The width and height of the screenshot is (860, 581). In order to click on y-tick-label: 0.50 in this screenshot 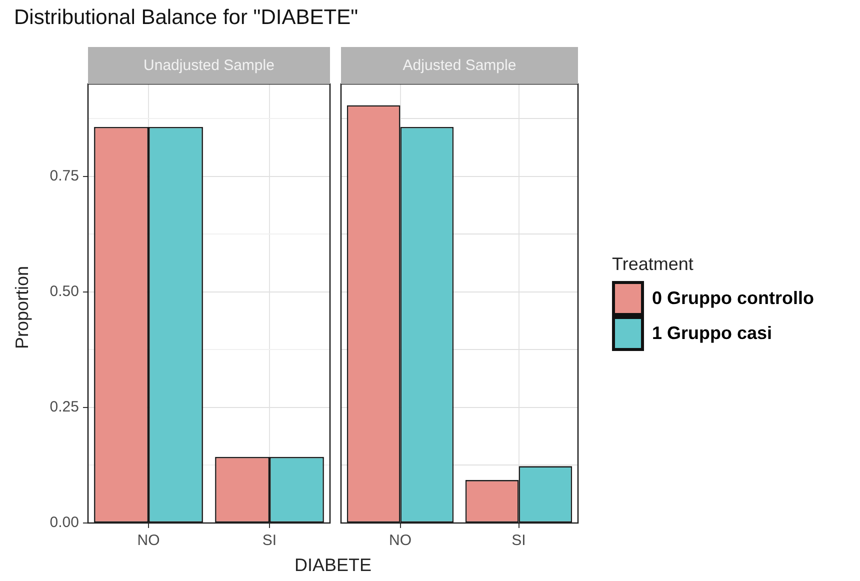, I will do `click(64, 291)`.